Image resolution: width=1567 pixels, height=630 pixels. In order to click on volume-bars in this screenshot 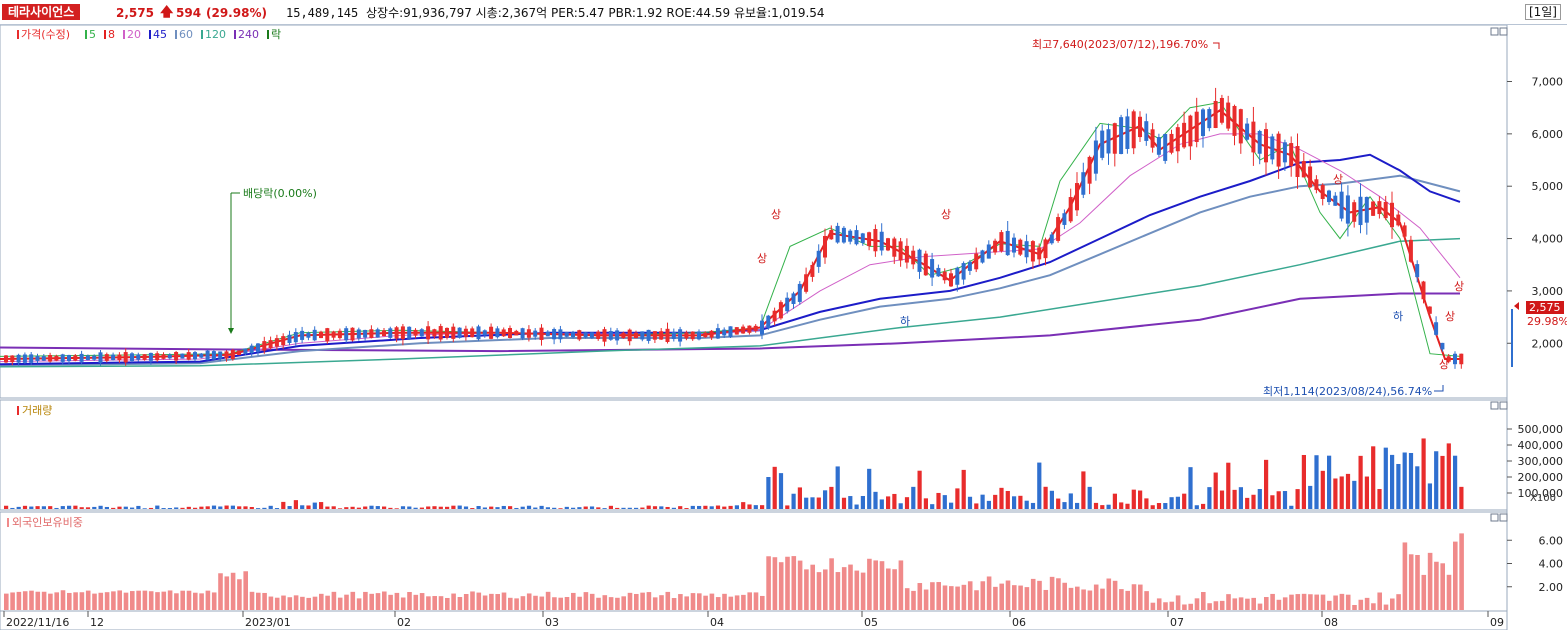, I will do `click(734, 473)`.